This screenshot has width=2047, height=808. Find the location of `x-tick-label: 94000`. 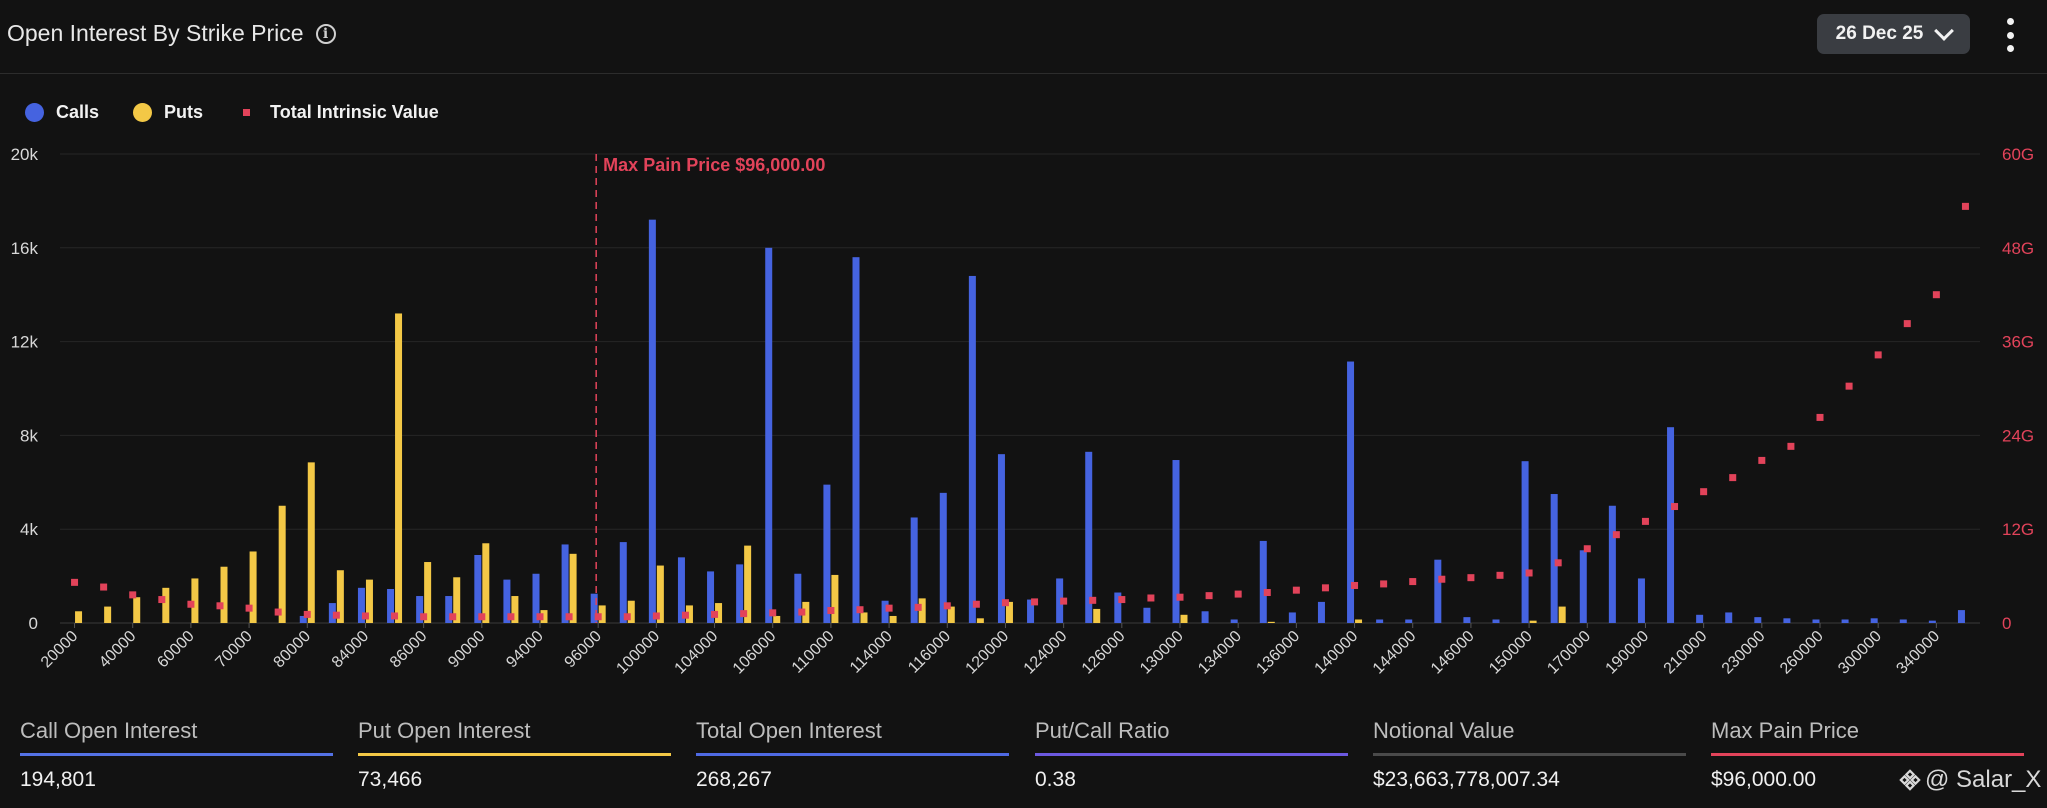

x-tick-label: 94000 is located at coordinates (525, 650).